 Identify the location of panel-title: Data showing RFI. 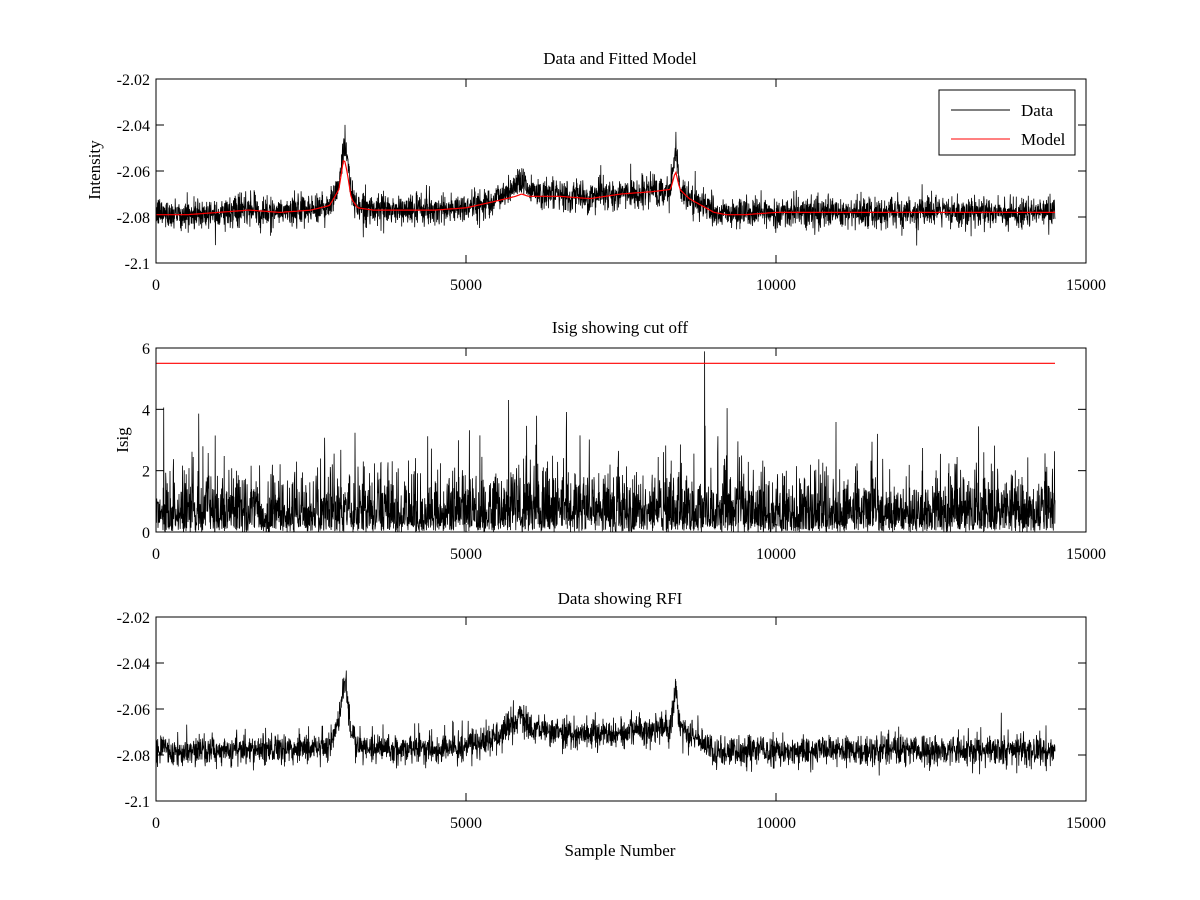
(620, 598).